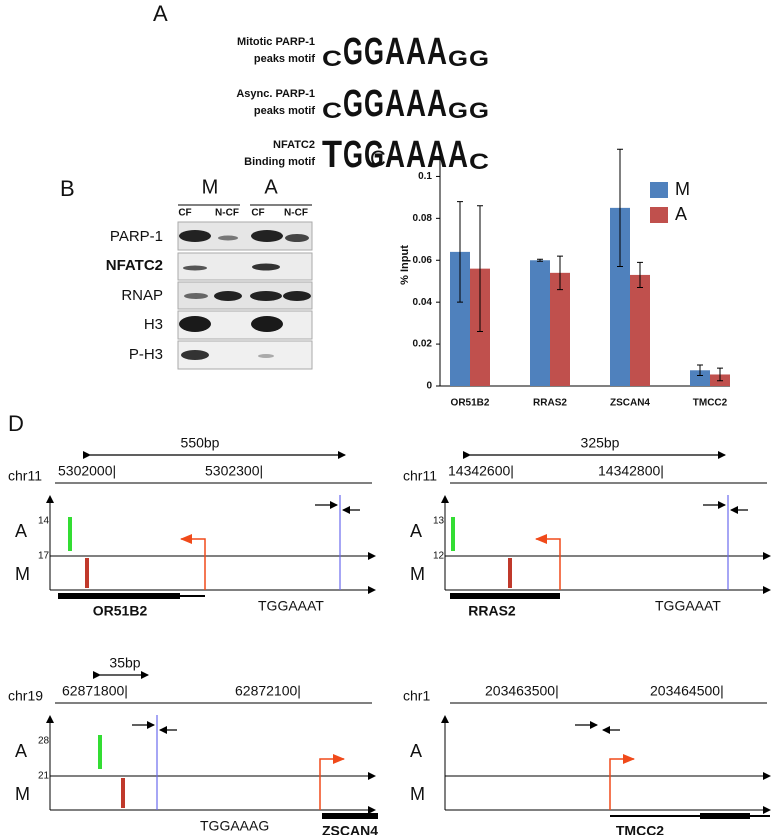 This screenshot has width=774, height=840. What do you see at coordinates (200, 443) in the screenshot?
I see `scale-label: 550bp` at bounding box center [200, 443].